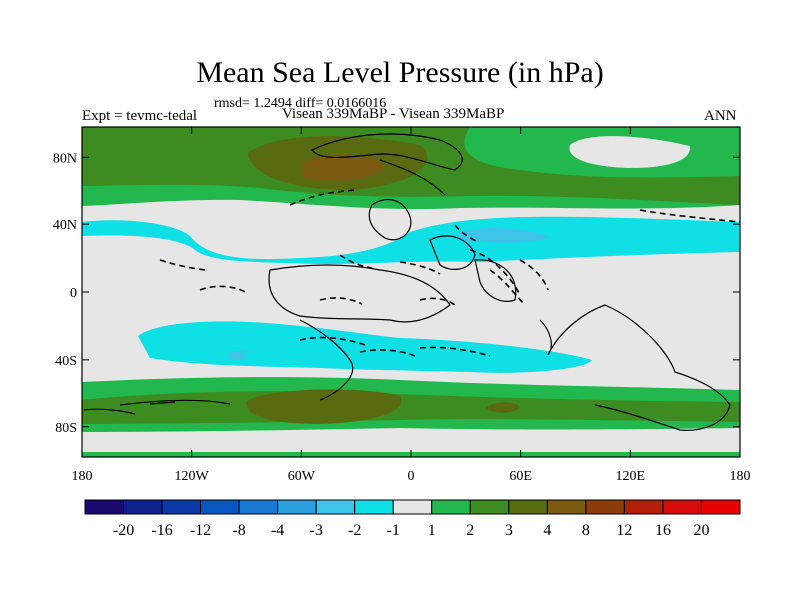 The image size is (800, 600). Describe the element at coordinates (630, 152) in the screenshot. I see `north-light-patch` at that location.